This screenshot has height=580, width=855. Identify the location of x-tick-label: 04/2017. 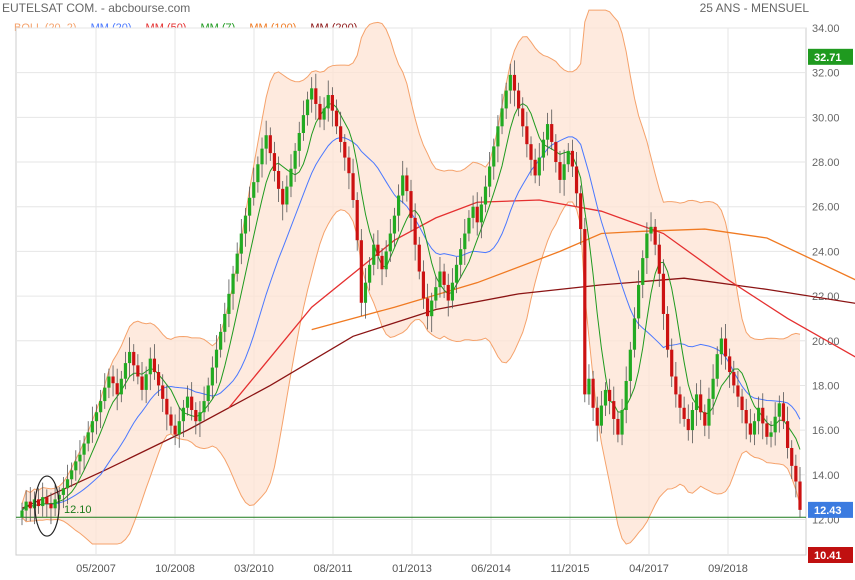
(649, 569).